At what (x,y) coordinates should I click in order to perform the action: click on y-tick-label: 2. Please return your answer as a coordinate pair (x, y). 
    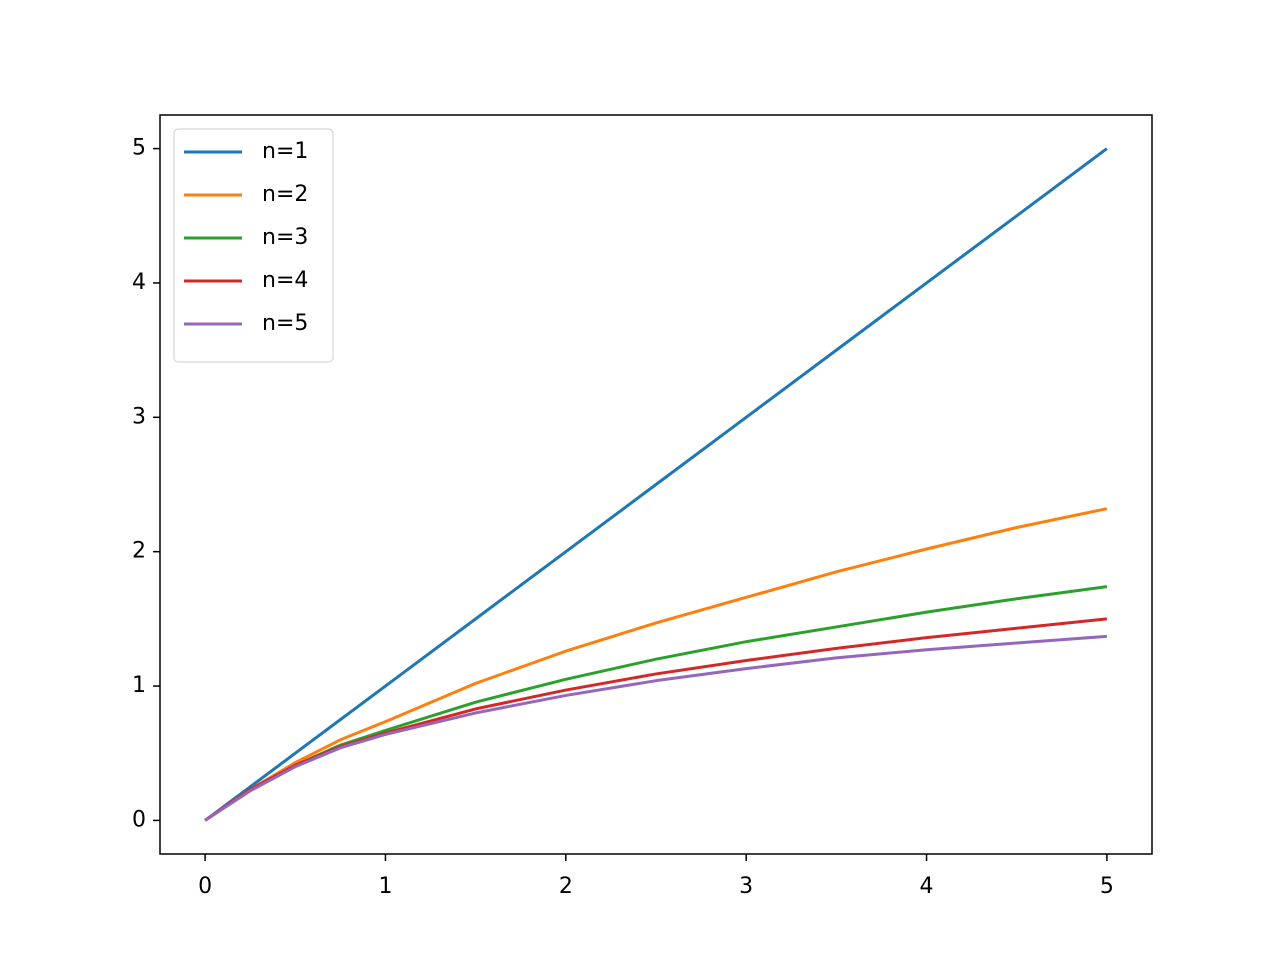
    Looking at the image, I should click on (139, 551).